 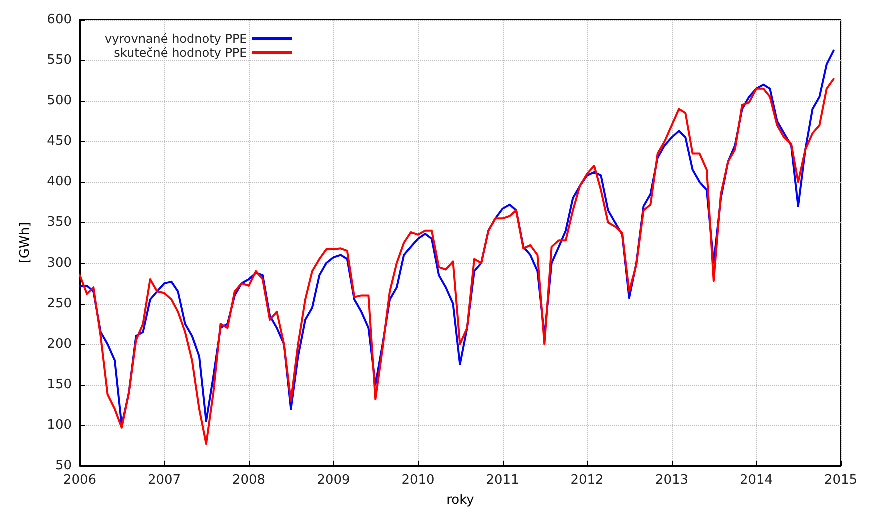 I want to click on x-tick-label: 2013, so click(x=672, y=480).